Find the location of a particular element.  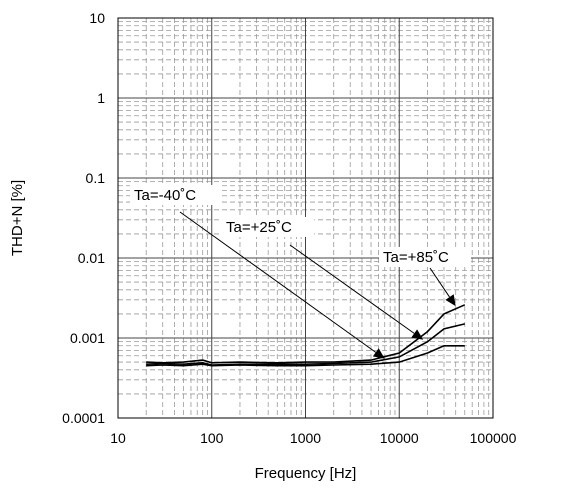

x-tick-label: 100000 is located at coordinates (493, 438).